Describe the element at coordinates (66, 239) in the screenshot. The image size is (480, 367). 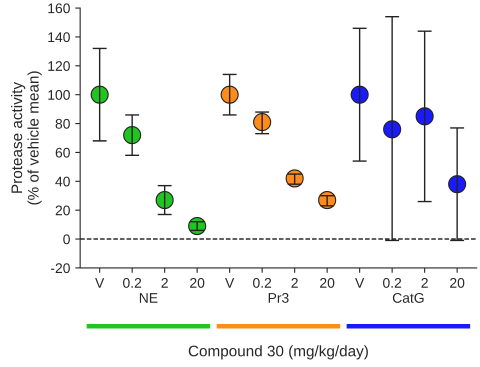
I see `y-tick-label: 0` at that location.